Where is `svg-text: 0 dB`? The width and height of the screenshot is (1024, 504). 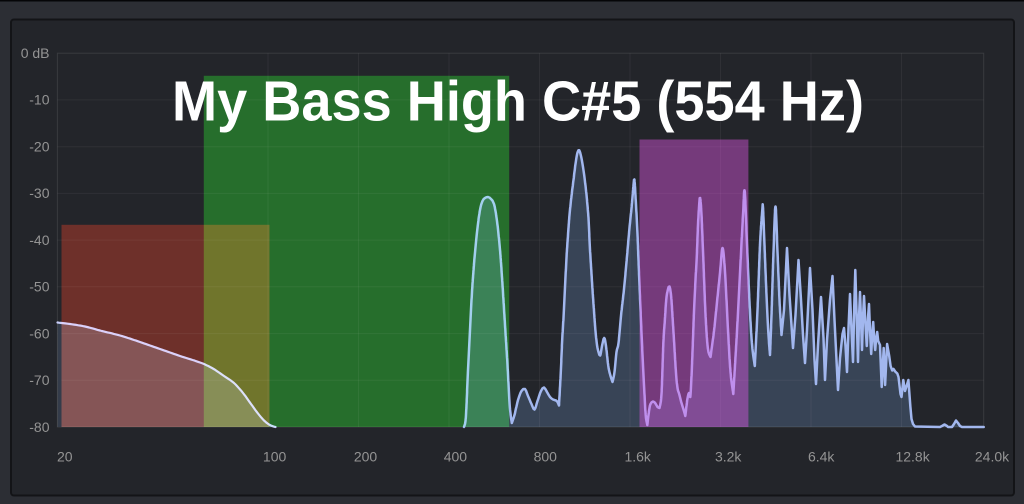 svg-text: 0 dB is located at coordinates (35, 53).